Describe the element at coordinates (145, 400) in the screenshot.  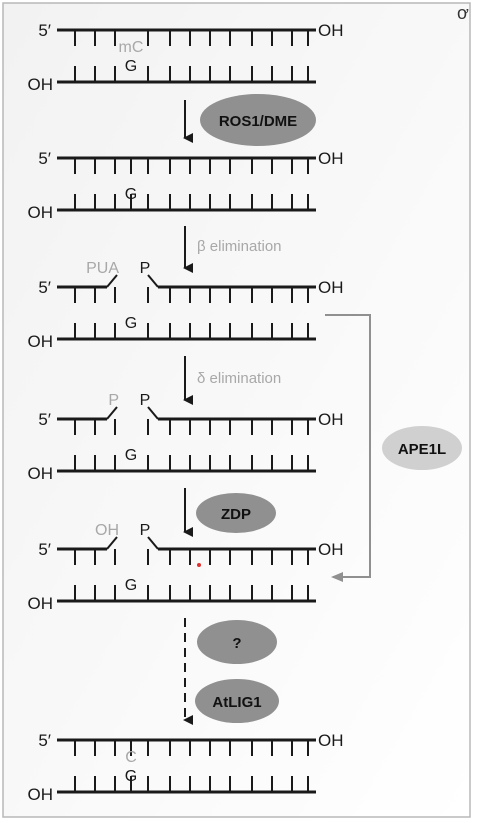
I see `stage-4-right-end-group: P` at that location.